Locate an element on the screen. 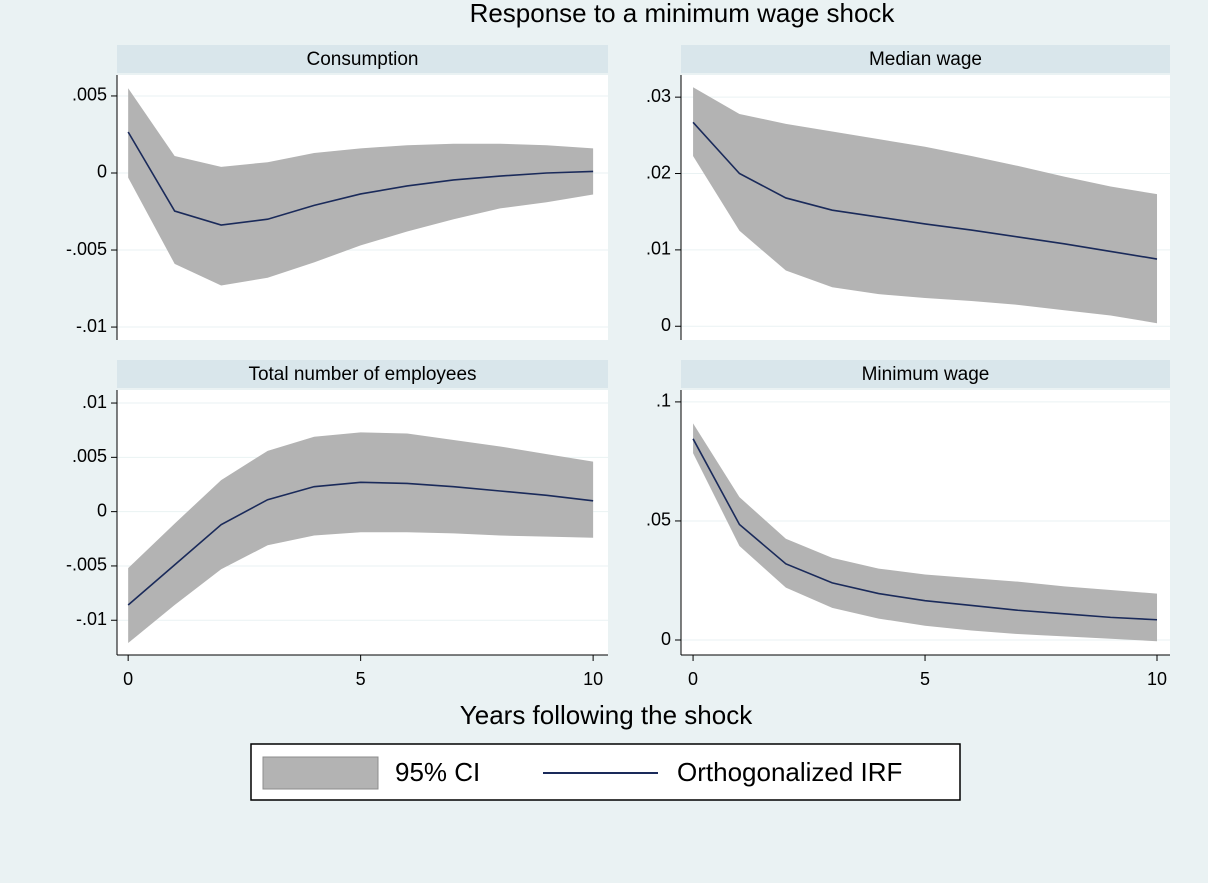 The height and width of the screenshot is (883, 1208). y-tick-label: .1 is located at coordinates (663, 401).